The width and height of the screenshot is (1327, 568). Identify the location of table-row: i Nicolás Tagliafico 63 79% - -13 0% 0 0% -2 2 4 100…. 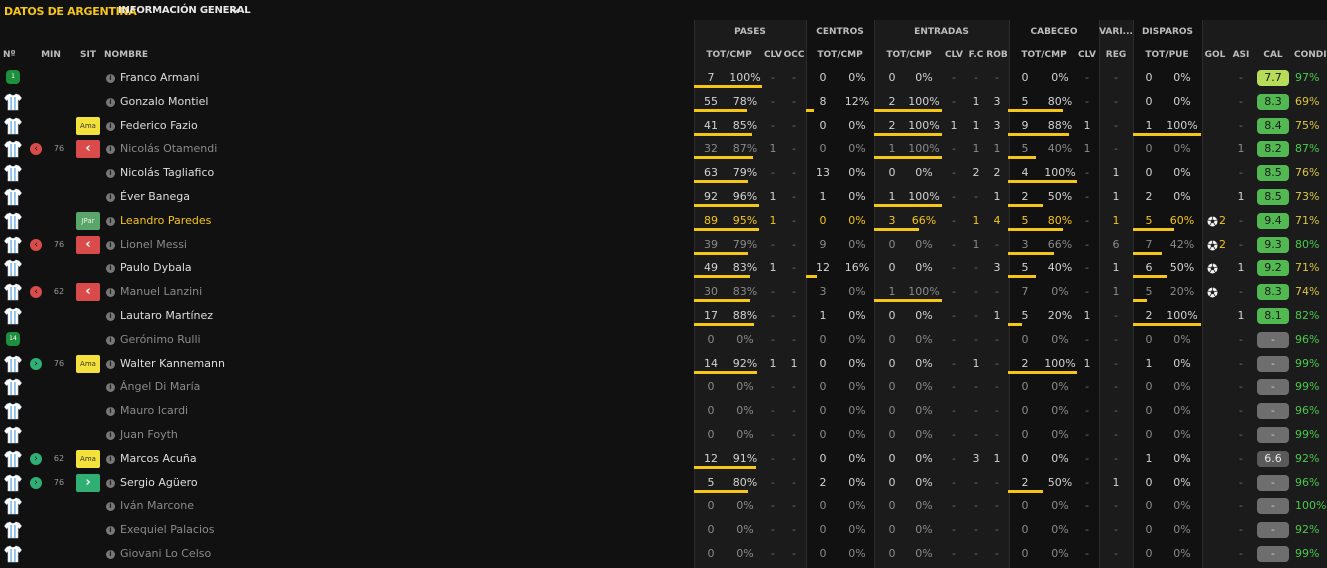
(663, 173).